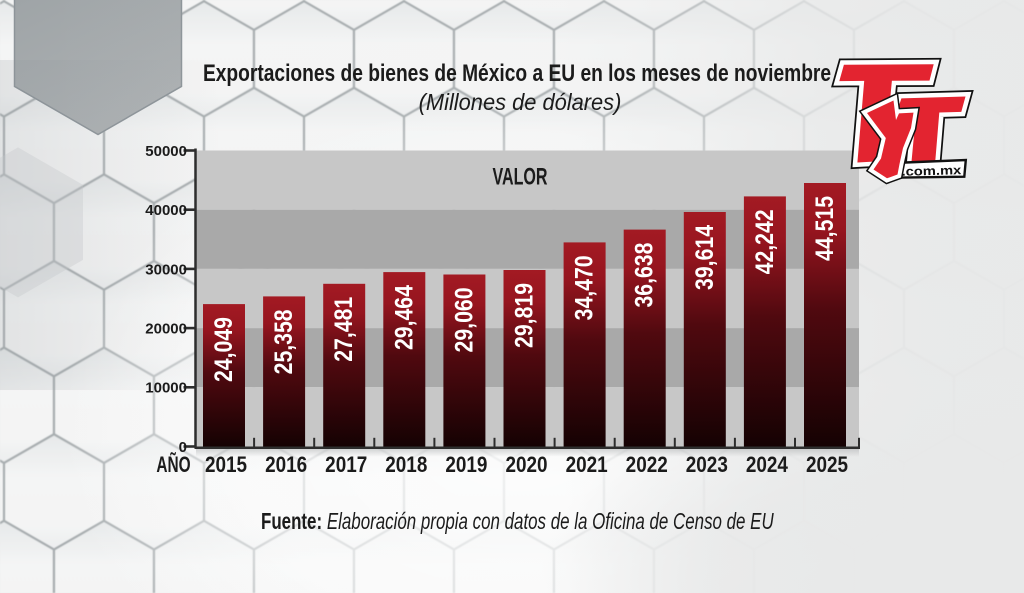  Describe the element at coordinates (644, 275) in the screenshot. I see `svg-text: 36,638` at that location.